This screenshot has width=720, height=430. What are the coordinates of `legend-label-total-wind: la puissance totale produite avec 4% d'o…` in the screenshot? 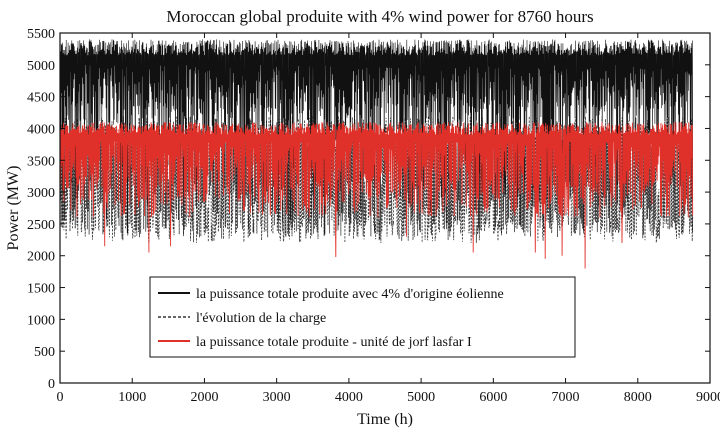 It's located at (350, 294).